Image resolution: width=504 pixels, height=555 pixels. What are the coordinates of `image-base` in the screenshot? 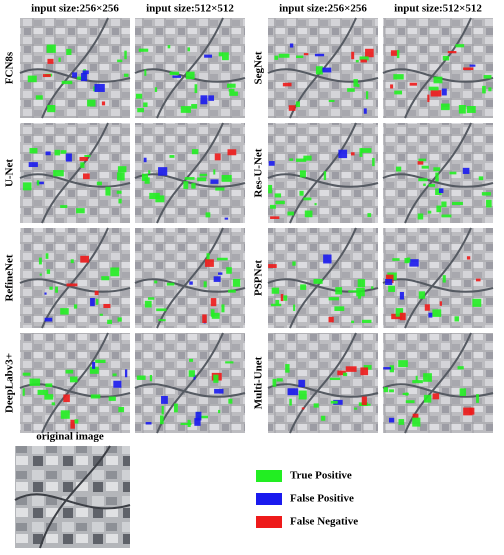 It's located at (72, 497).